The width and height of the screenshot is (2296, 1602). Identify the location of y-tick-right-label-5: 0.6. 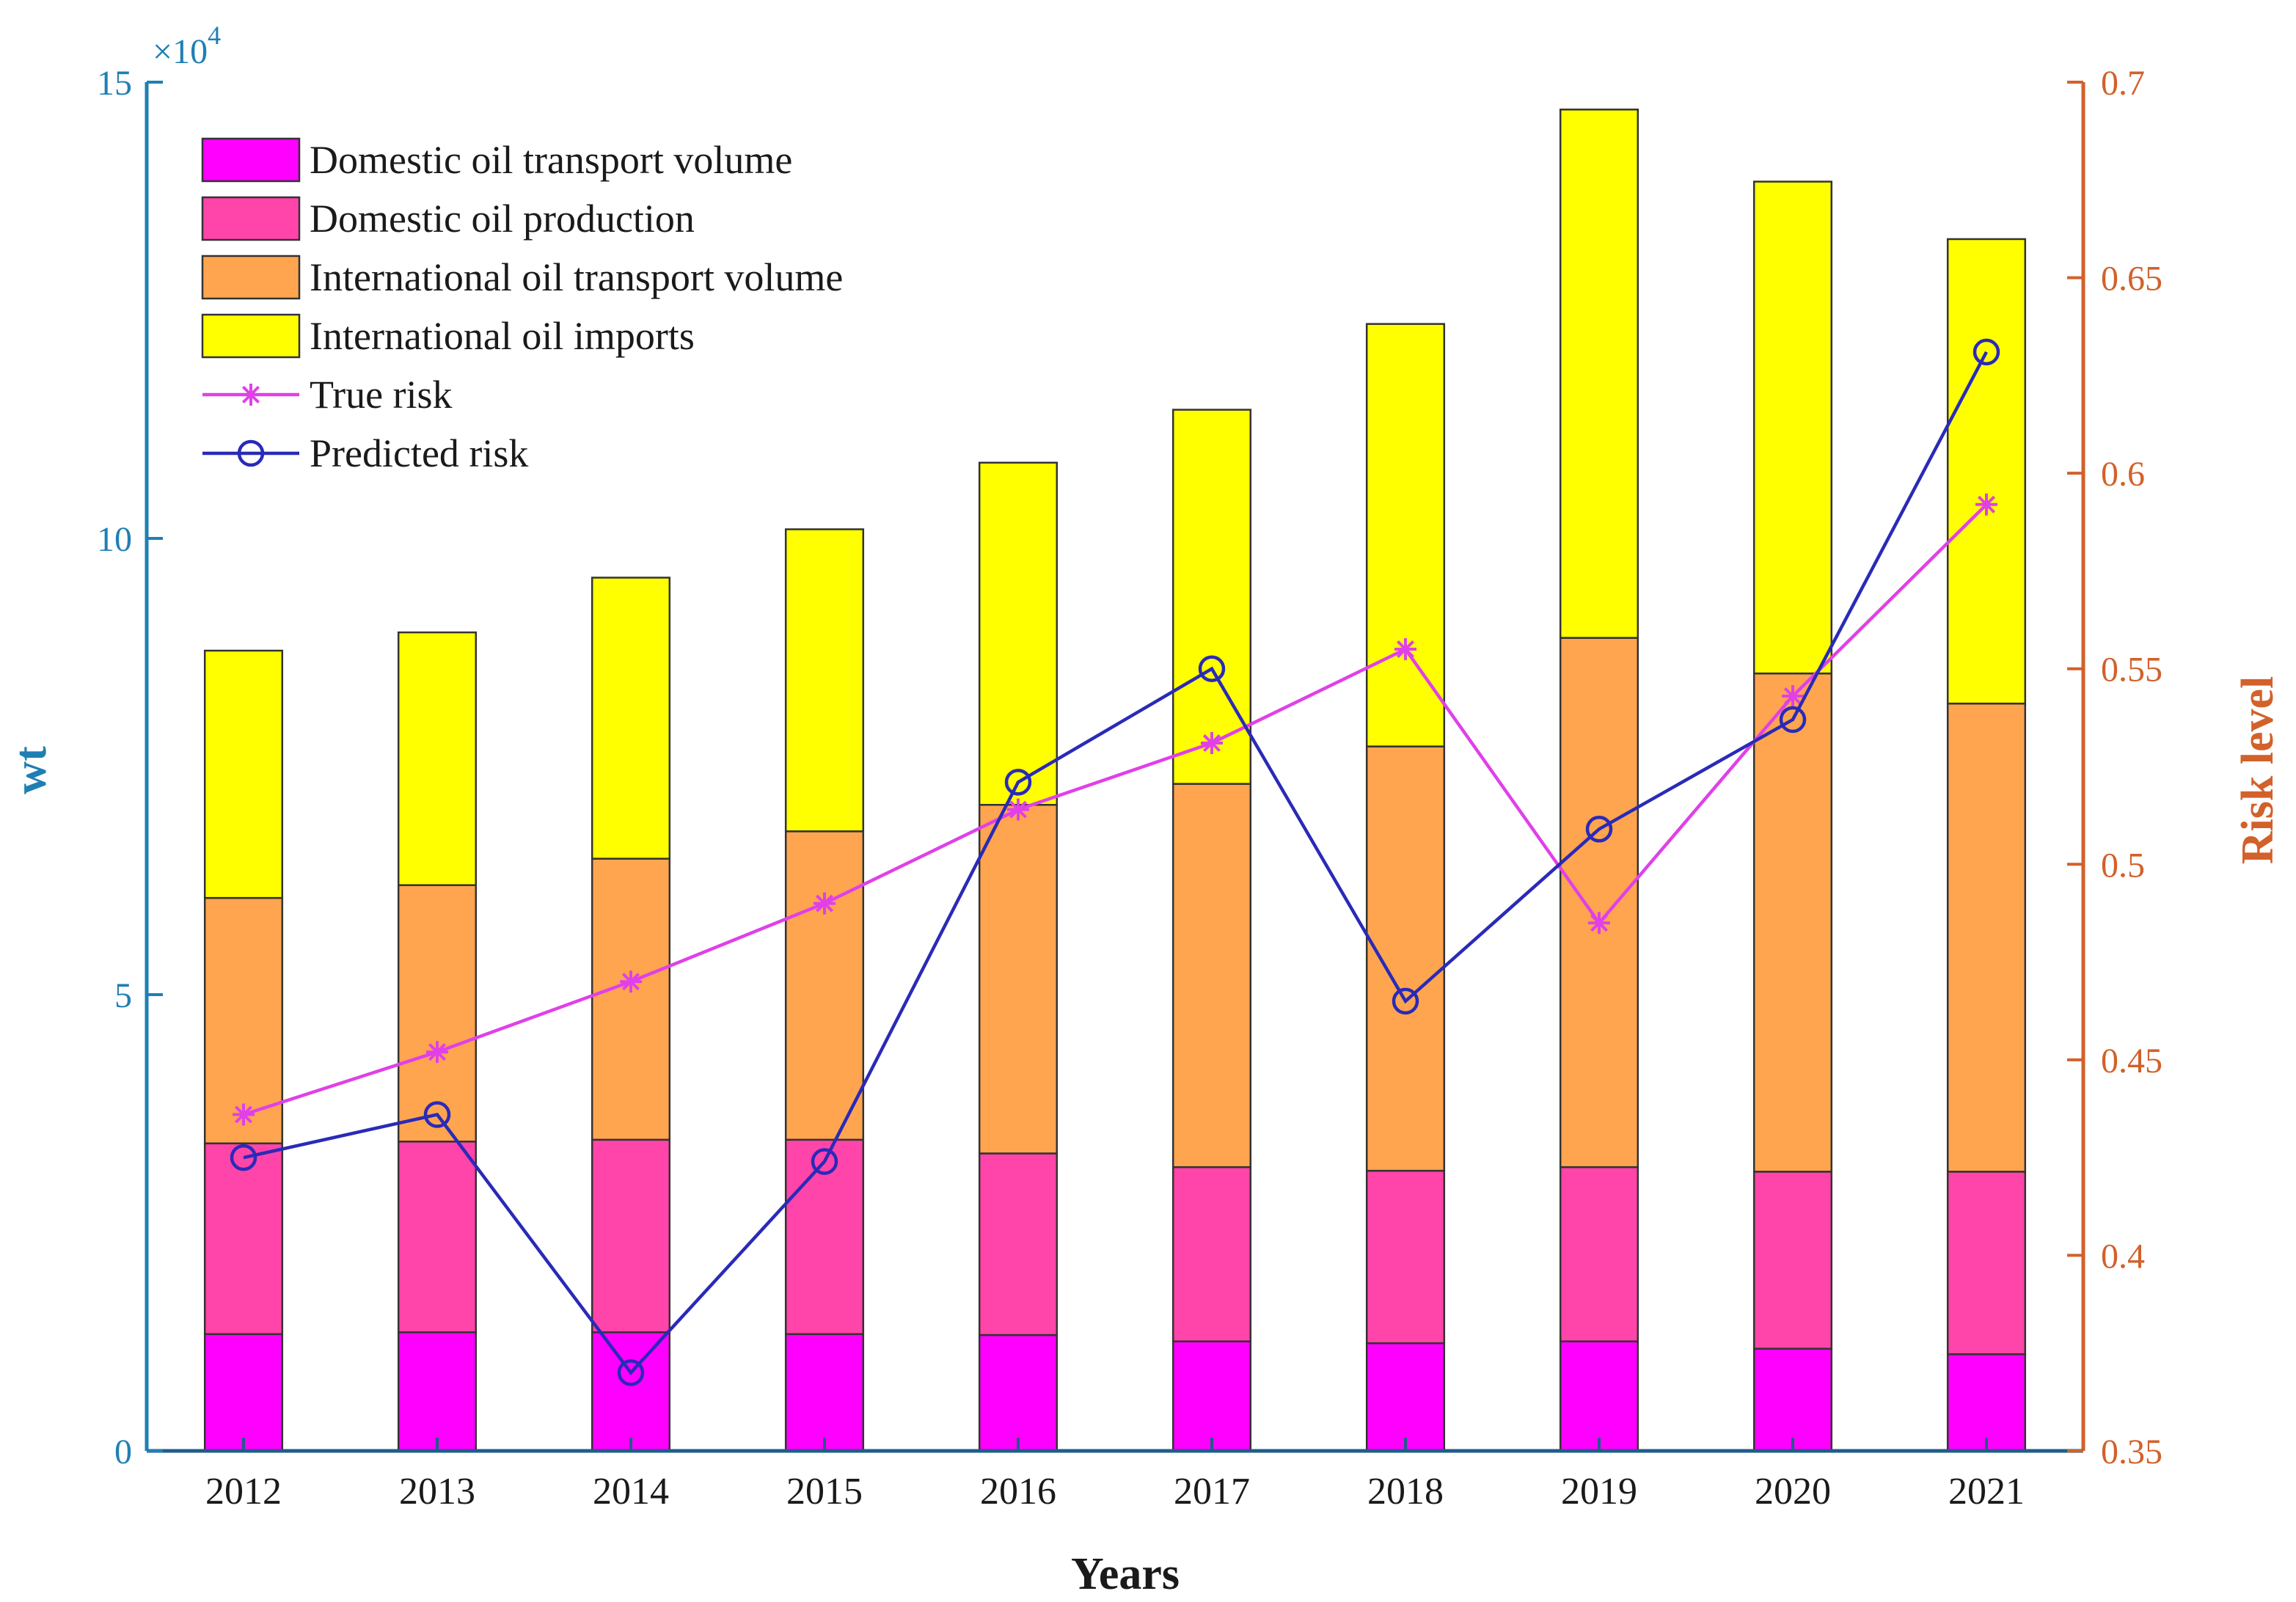
(2123, 474).